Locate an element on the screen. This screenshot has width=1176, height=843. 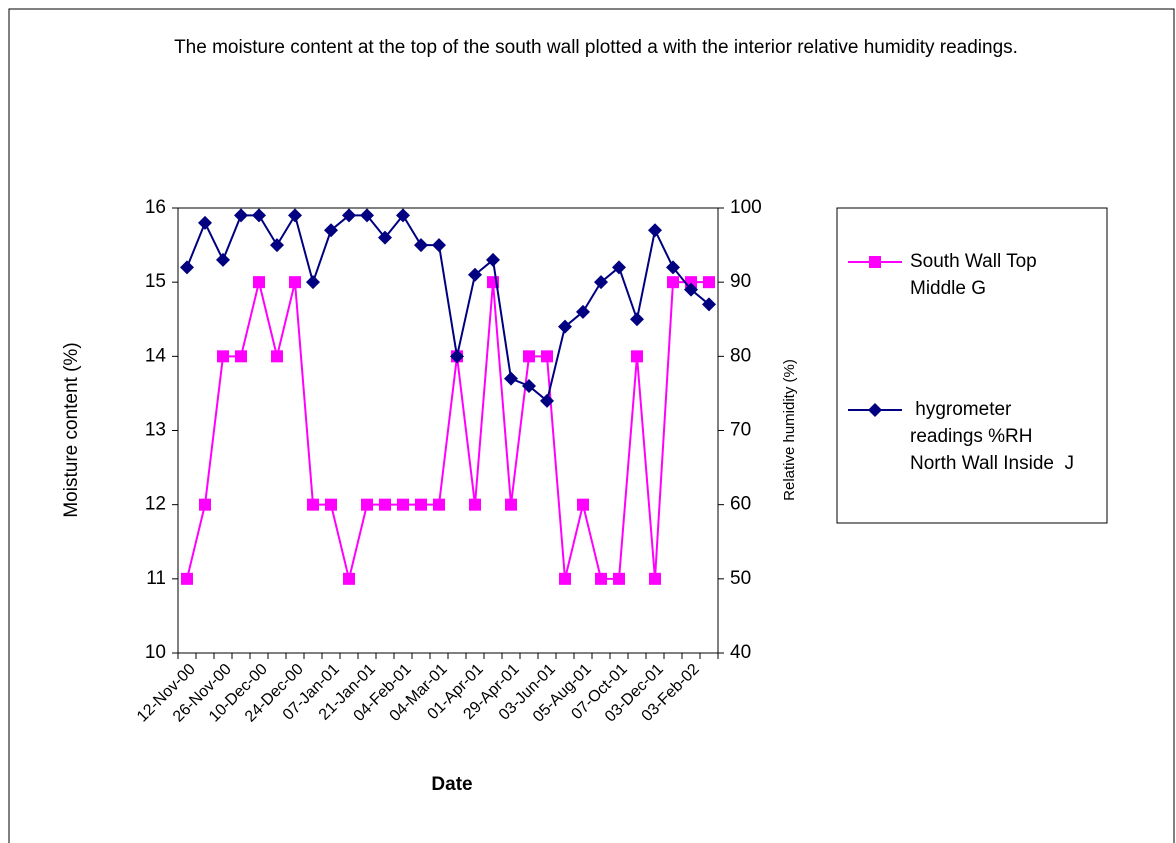
y-tick-label: 14 is located at coordinates (156, 355).